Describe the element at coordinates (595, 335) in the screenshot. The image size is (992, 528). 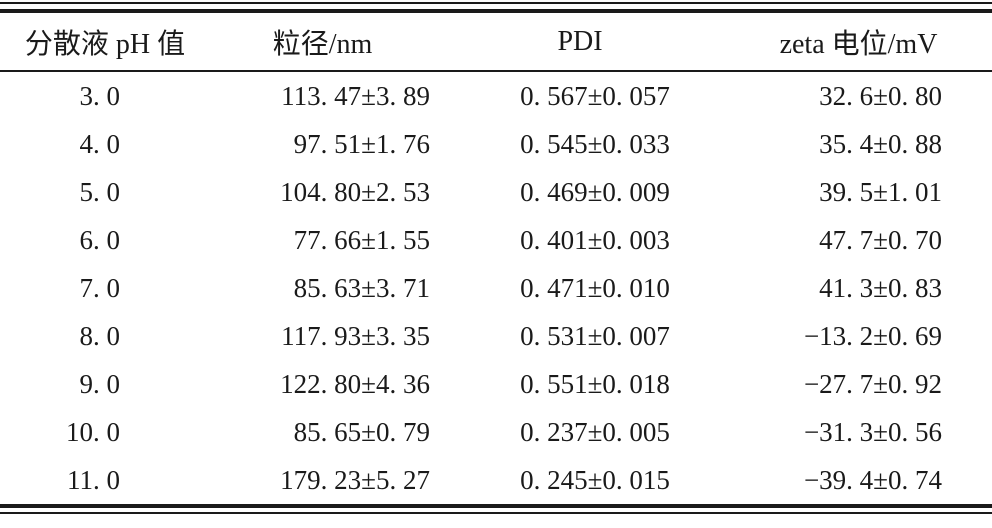
I see `cell-pdi: 0. 531±0. 007` at that location.